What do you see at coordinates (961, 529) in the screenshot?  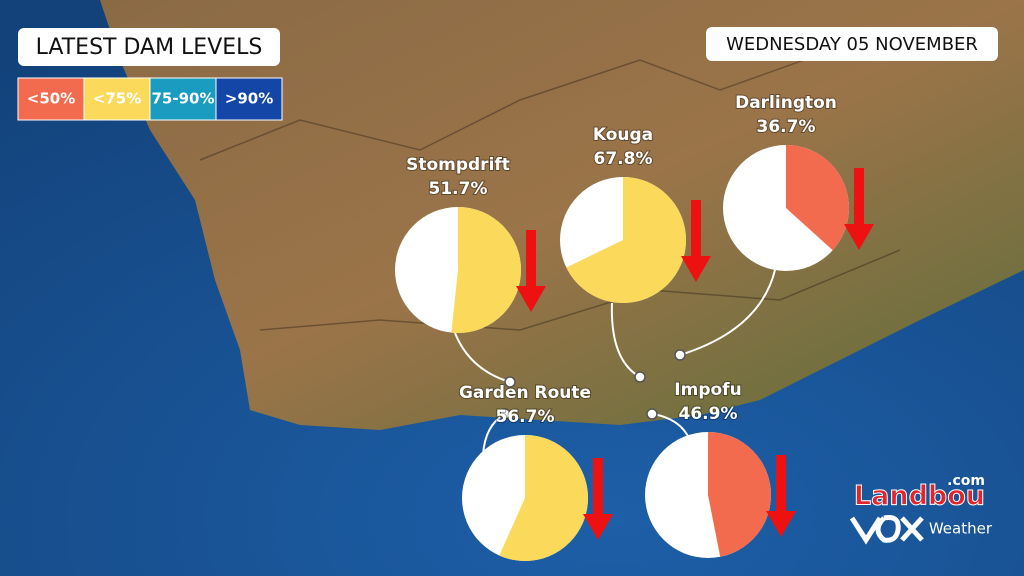 I see `brand-service: Weather` at bounding box center [961, 529].